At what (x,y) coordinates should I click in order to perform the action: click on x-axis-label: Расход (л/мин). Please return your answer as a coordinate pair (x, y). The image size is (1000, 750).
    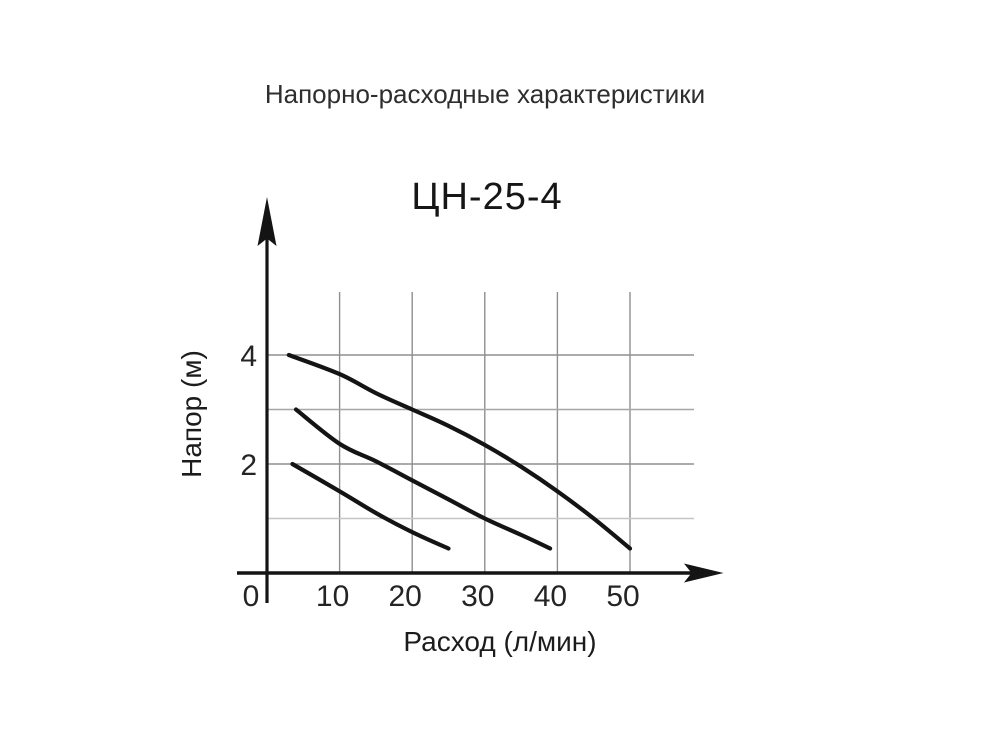
    Looking at the image, I should click on (499, 641).